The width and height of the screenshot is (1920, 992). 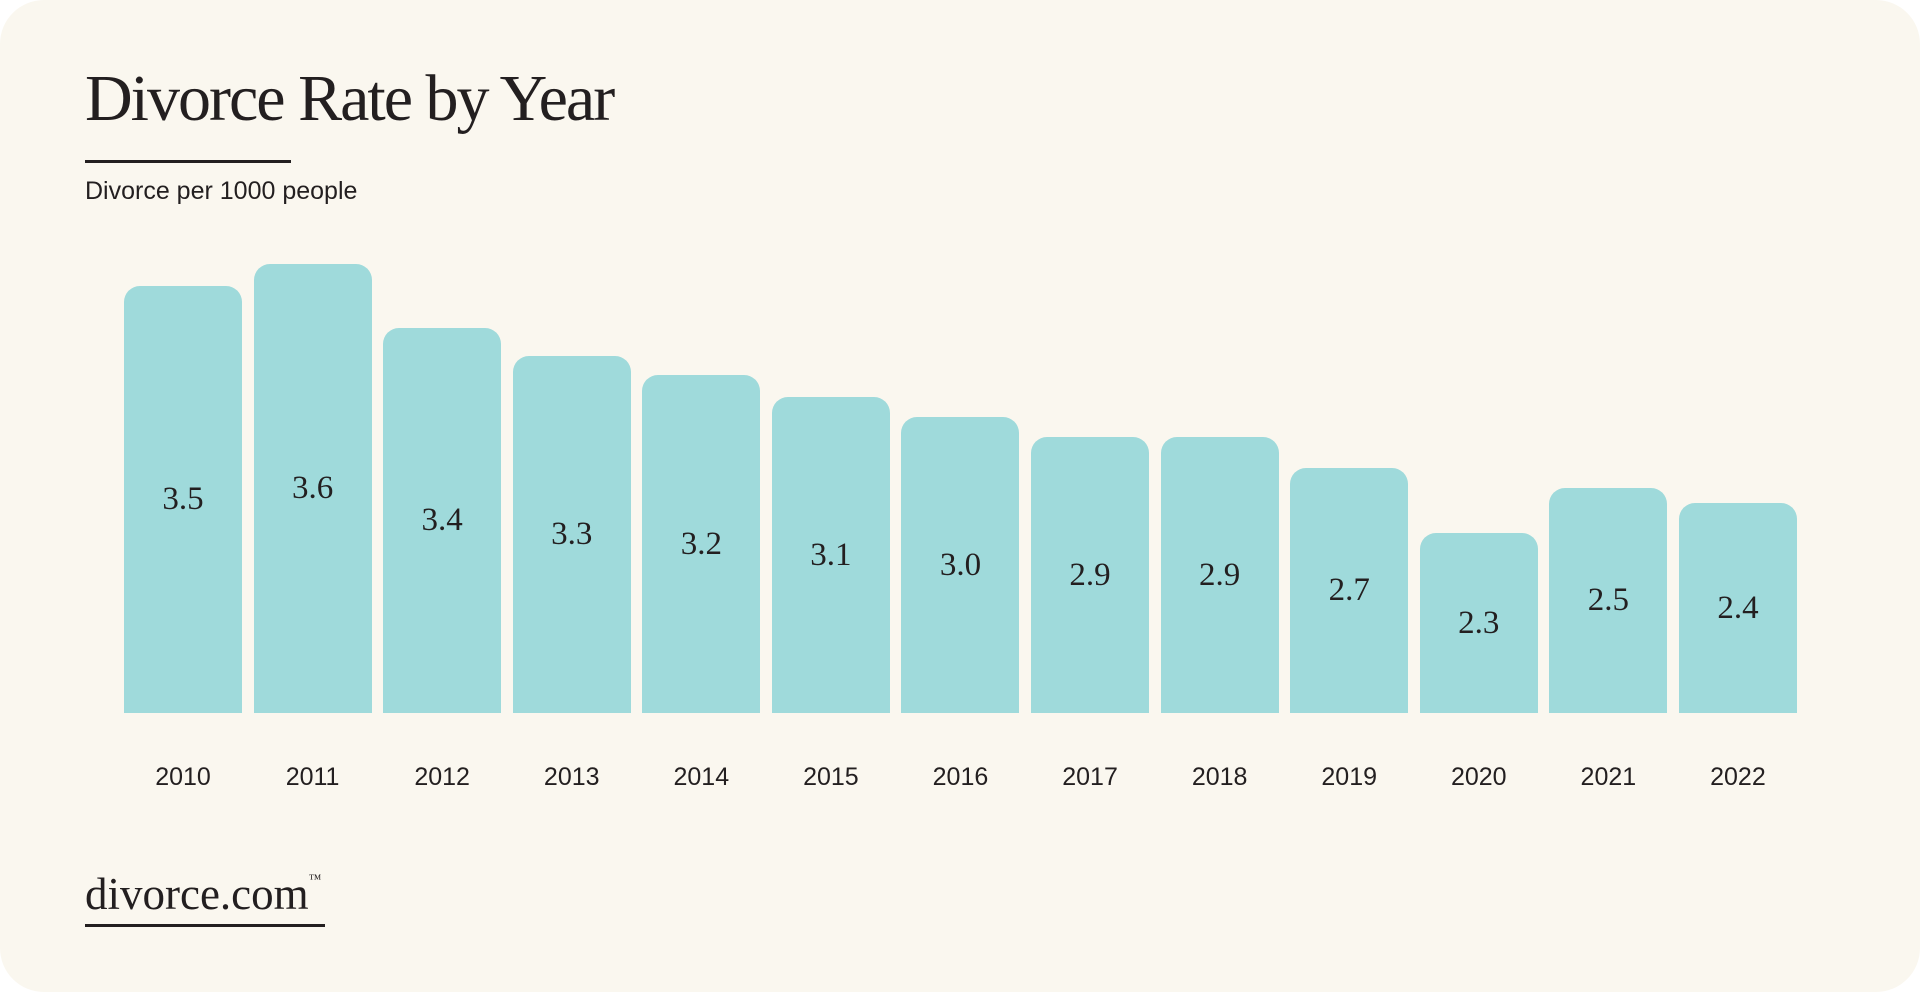 I want to click on bar-2020: 2.3, so click(x=1478, y=623).